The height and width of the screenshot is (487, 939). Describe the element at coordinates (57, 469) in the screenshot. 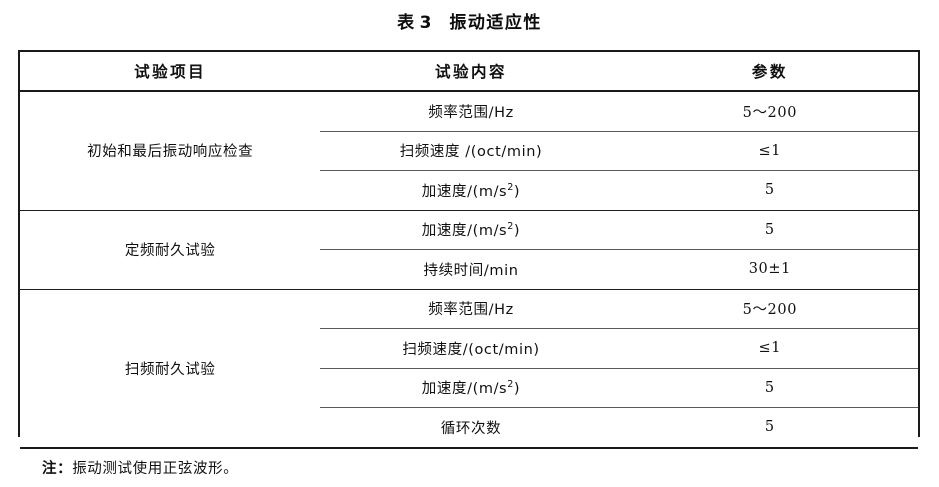

I see `table-note-label: 注：` at that location.